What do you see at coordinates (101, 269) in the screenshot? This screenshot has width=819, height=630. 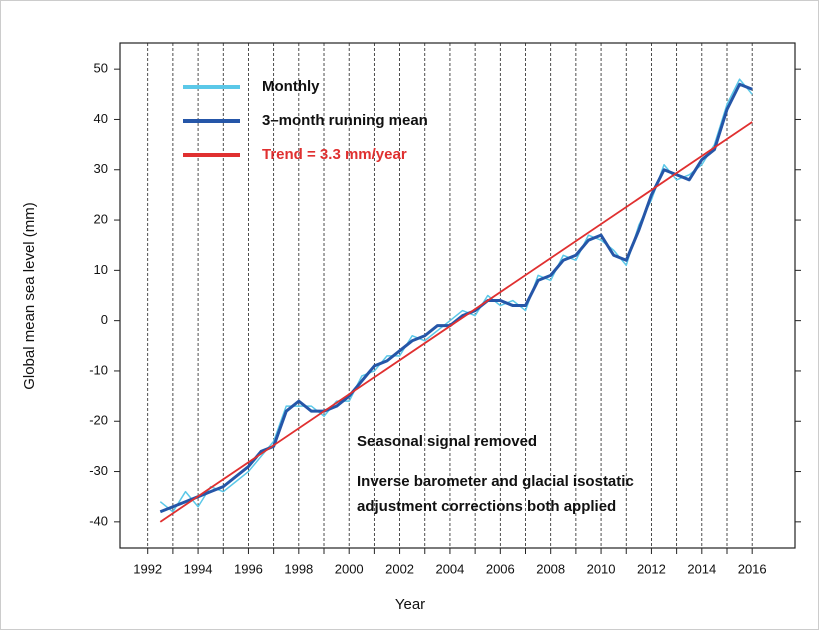 I see `y-tick-label: 10` at bounding box center [101, 269].